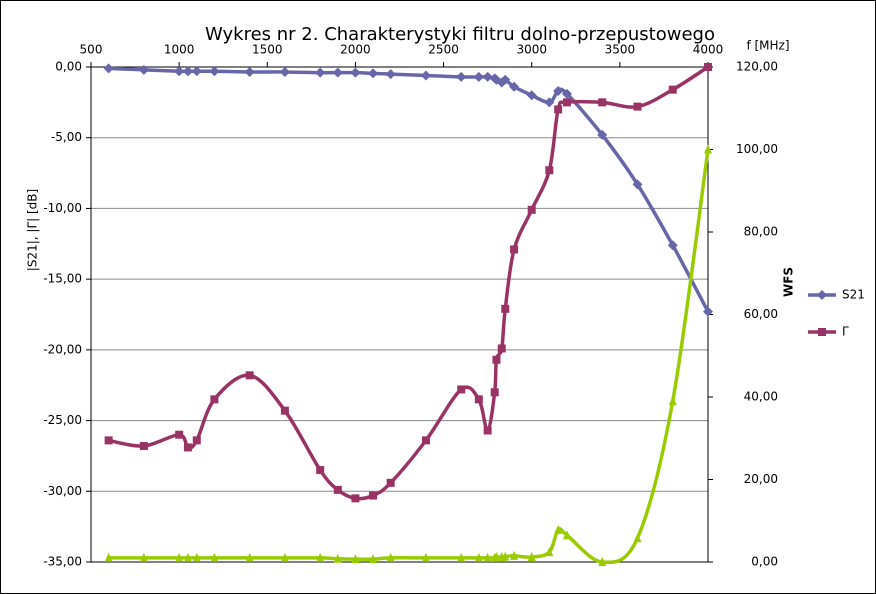 This screenshot has height=594, width=876. I want to click on x-tick-label: 2000, so click(355, 50).